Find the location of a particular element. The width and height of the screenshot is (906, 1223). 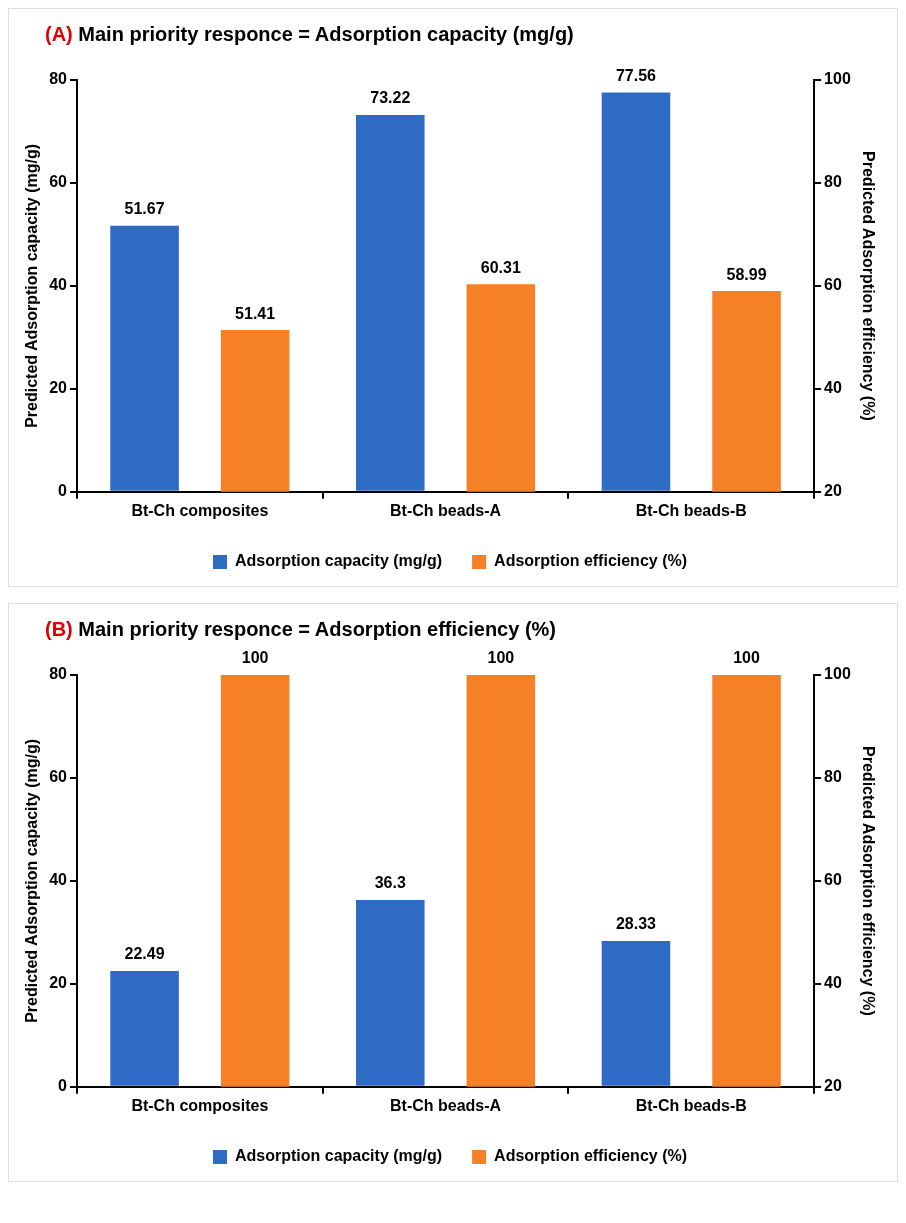

data-label: 28.33 is located at coordinates (636, 924).